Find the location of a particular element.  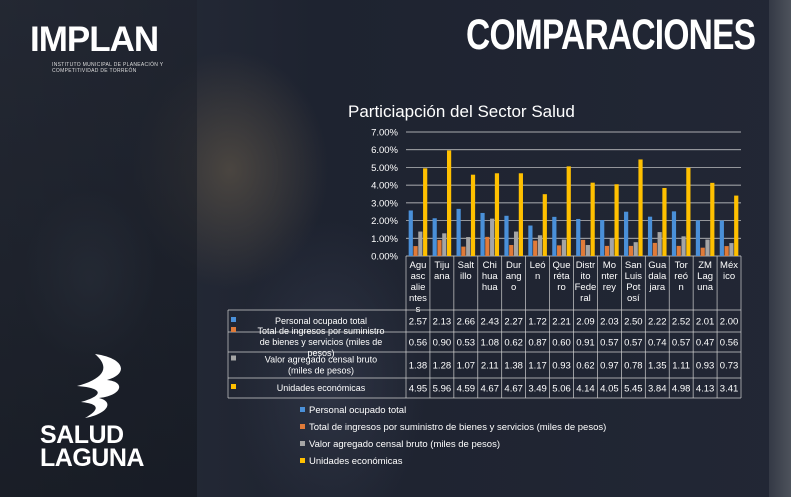

category-label: jara is located at coordinates (657, 287).